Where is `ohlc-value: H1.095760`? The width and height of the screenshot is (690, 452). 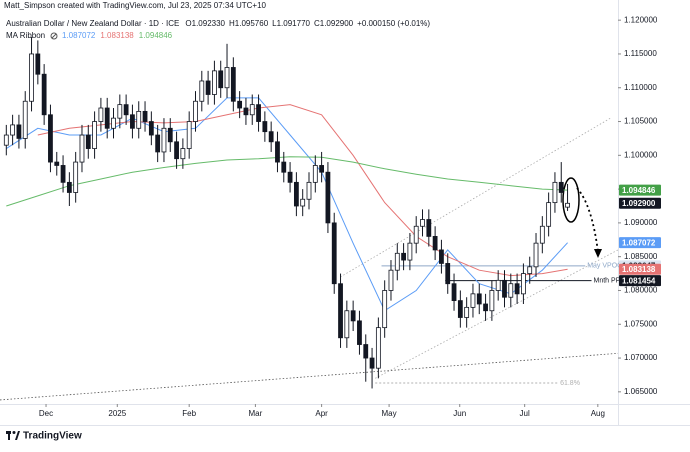 ohlc-value: H1.095760 is located at coordinates (249, 23).